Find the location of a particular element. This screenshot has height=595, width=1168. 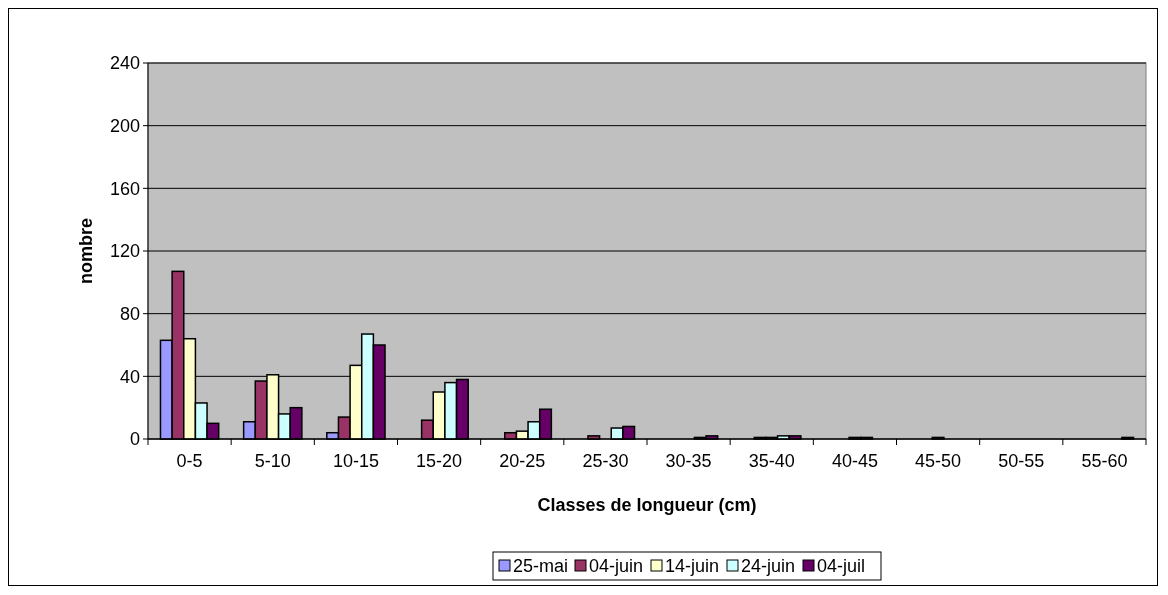

y-axis-title: nombre is located at coordinates (86, 251).